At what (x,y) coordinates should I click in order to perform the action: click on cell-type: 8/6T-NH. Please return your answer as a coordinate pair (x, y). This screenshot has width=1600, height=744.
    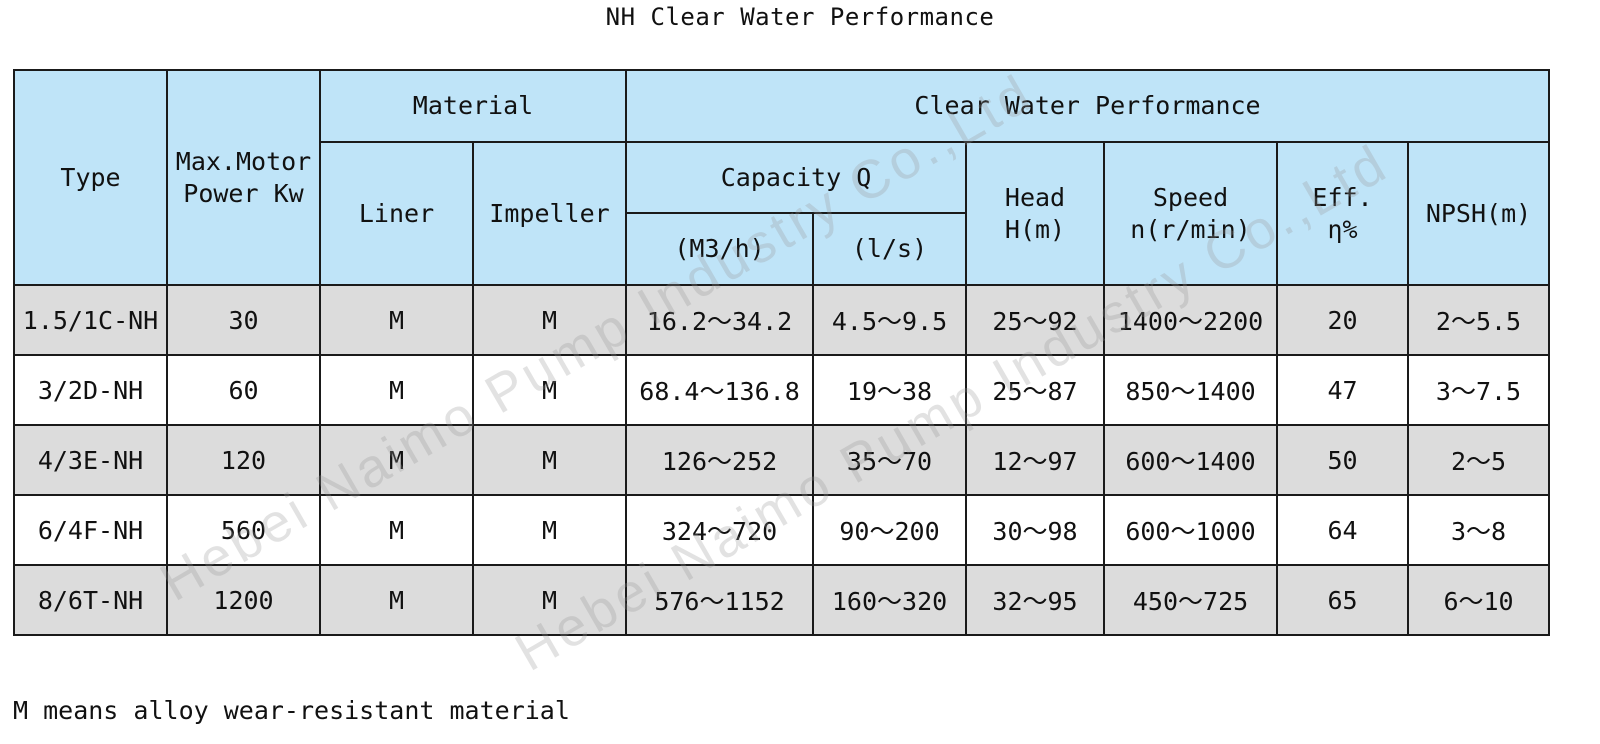
    Looking at the image, I should click on (90, 600).